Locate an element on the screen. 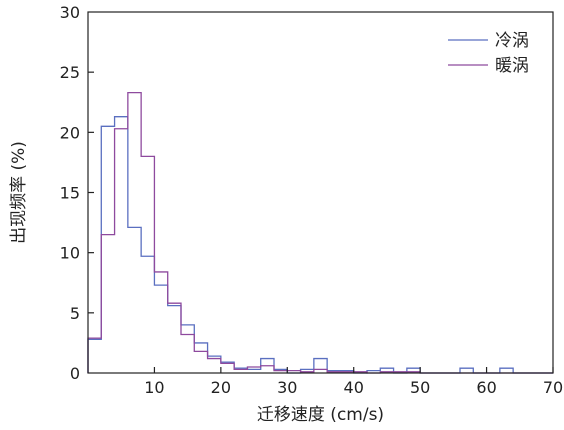  x-axis-title: 迁移速度 (cm/s) is located at coordinates (320, 415).